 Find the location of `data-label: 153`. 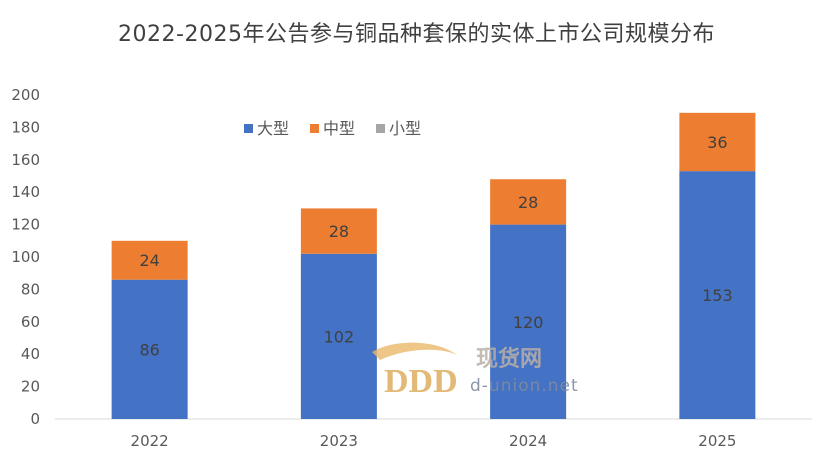

data-label: 153 is located at coordinates (717, 295).